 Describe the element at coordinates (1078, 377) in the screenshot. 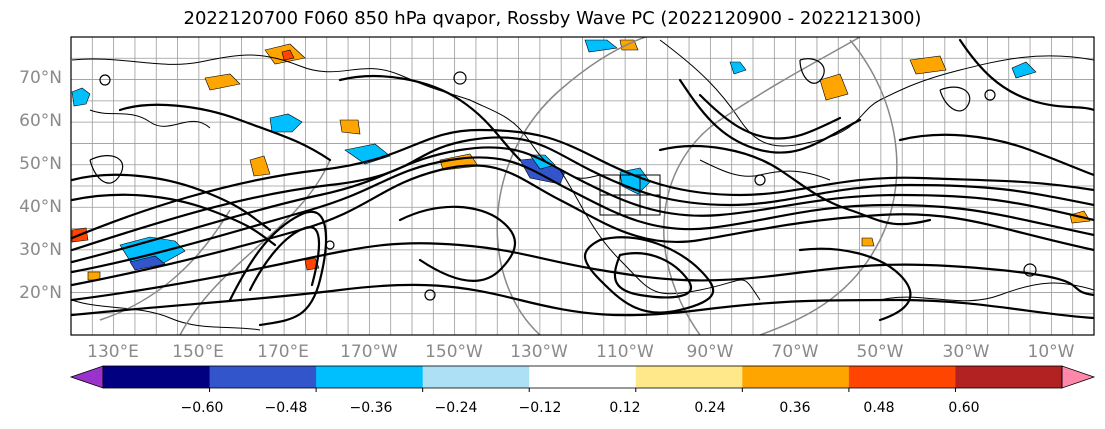

I see `colorbar-extend-high` at that location.